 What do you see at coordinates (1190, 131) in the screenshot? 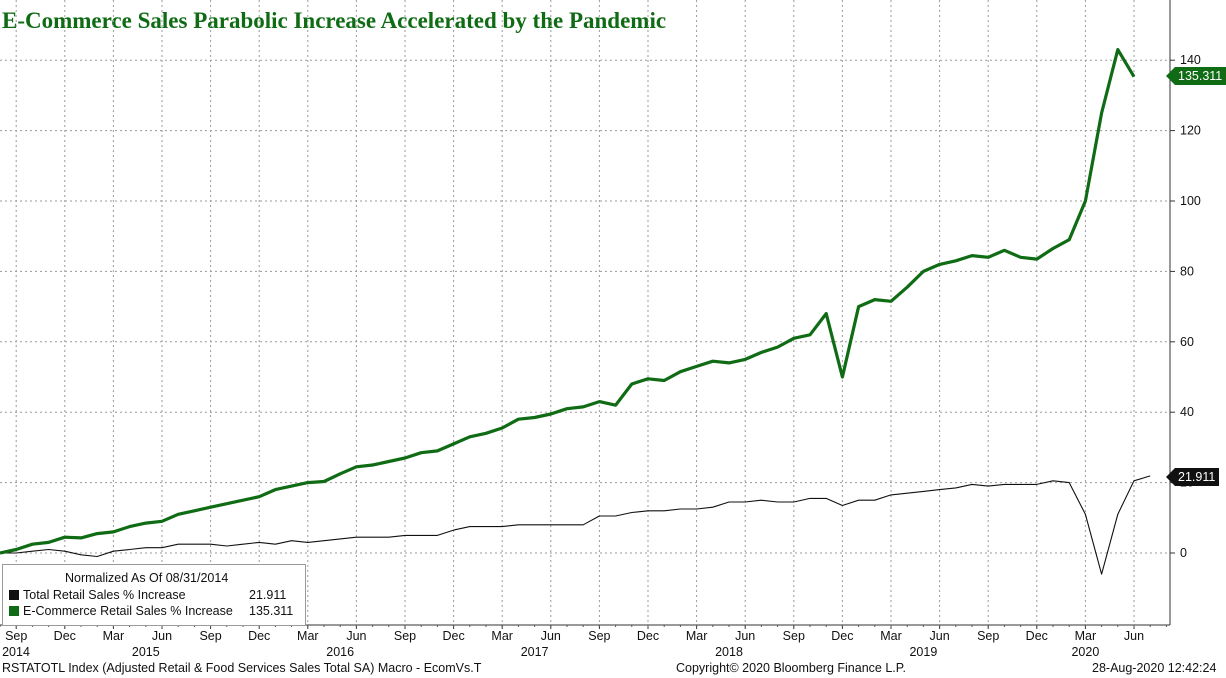
I see `y-tick-label: 120` at bounding box center [1190, 131].